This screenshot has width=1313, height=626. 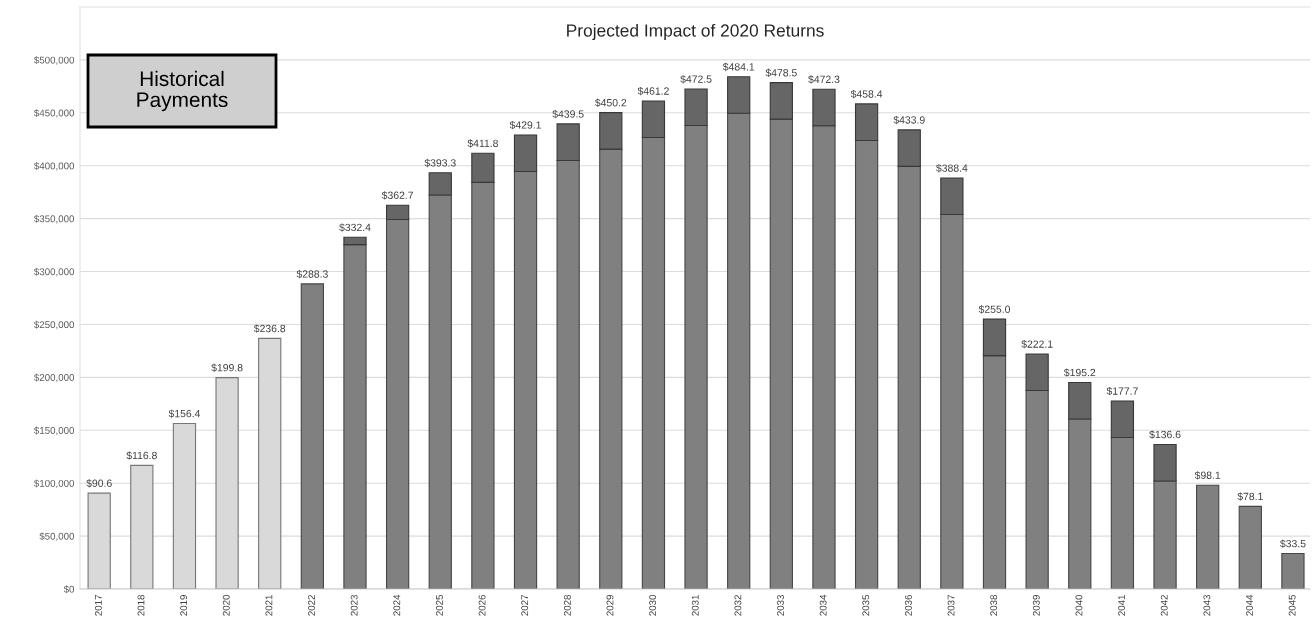 I want to click on x-tick-label: 2025, so click(x=439, y=605).